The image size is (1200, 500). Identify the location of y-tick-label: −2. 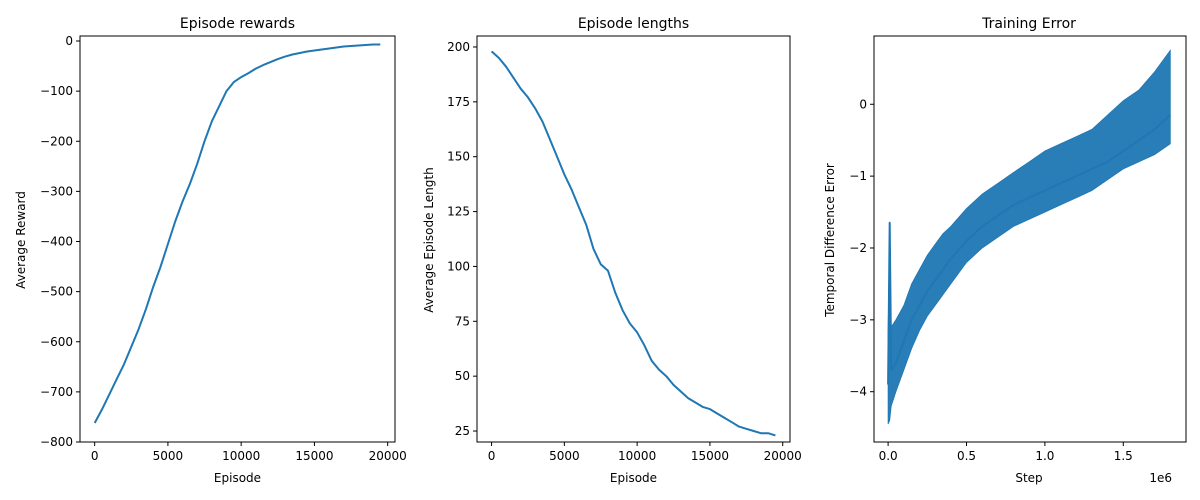
(858, 248).